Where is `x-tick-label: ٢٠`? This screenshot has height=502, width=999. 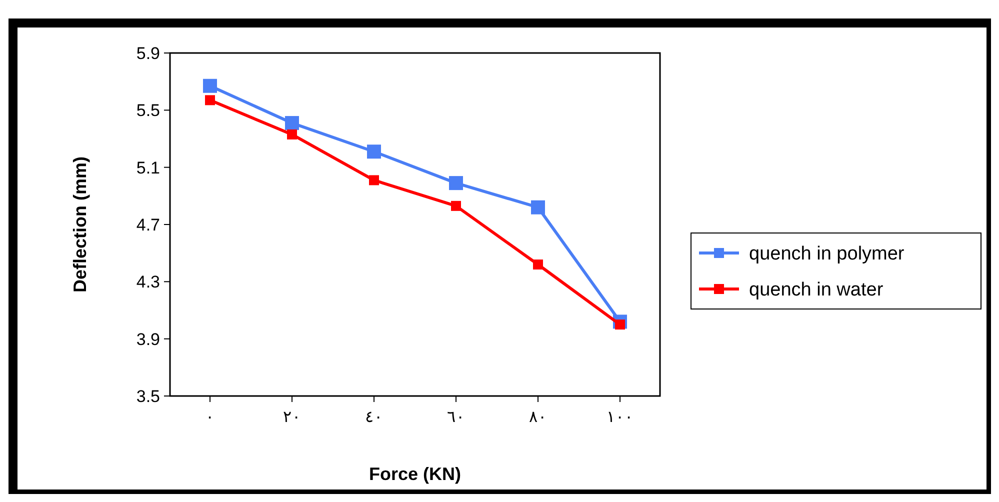 x-tick-label: ٢٠ is located at coordinates (292, 417).